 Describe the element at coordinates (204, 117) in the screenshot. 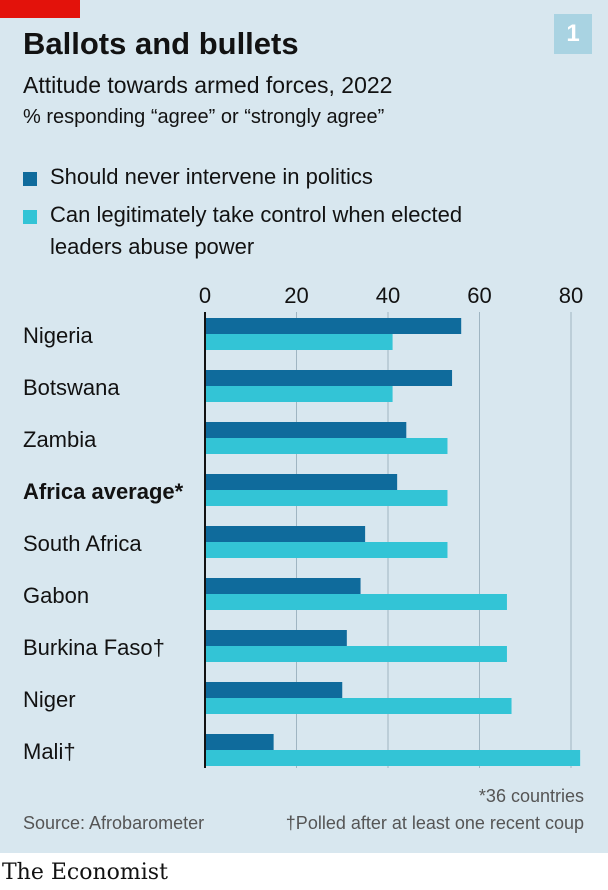

I see `chart-units: % responding “agree” or “strongly agree”` at that location.